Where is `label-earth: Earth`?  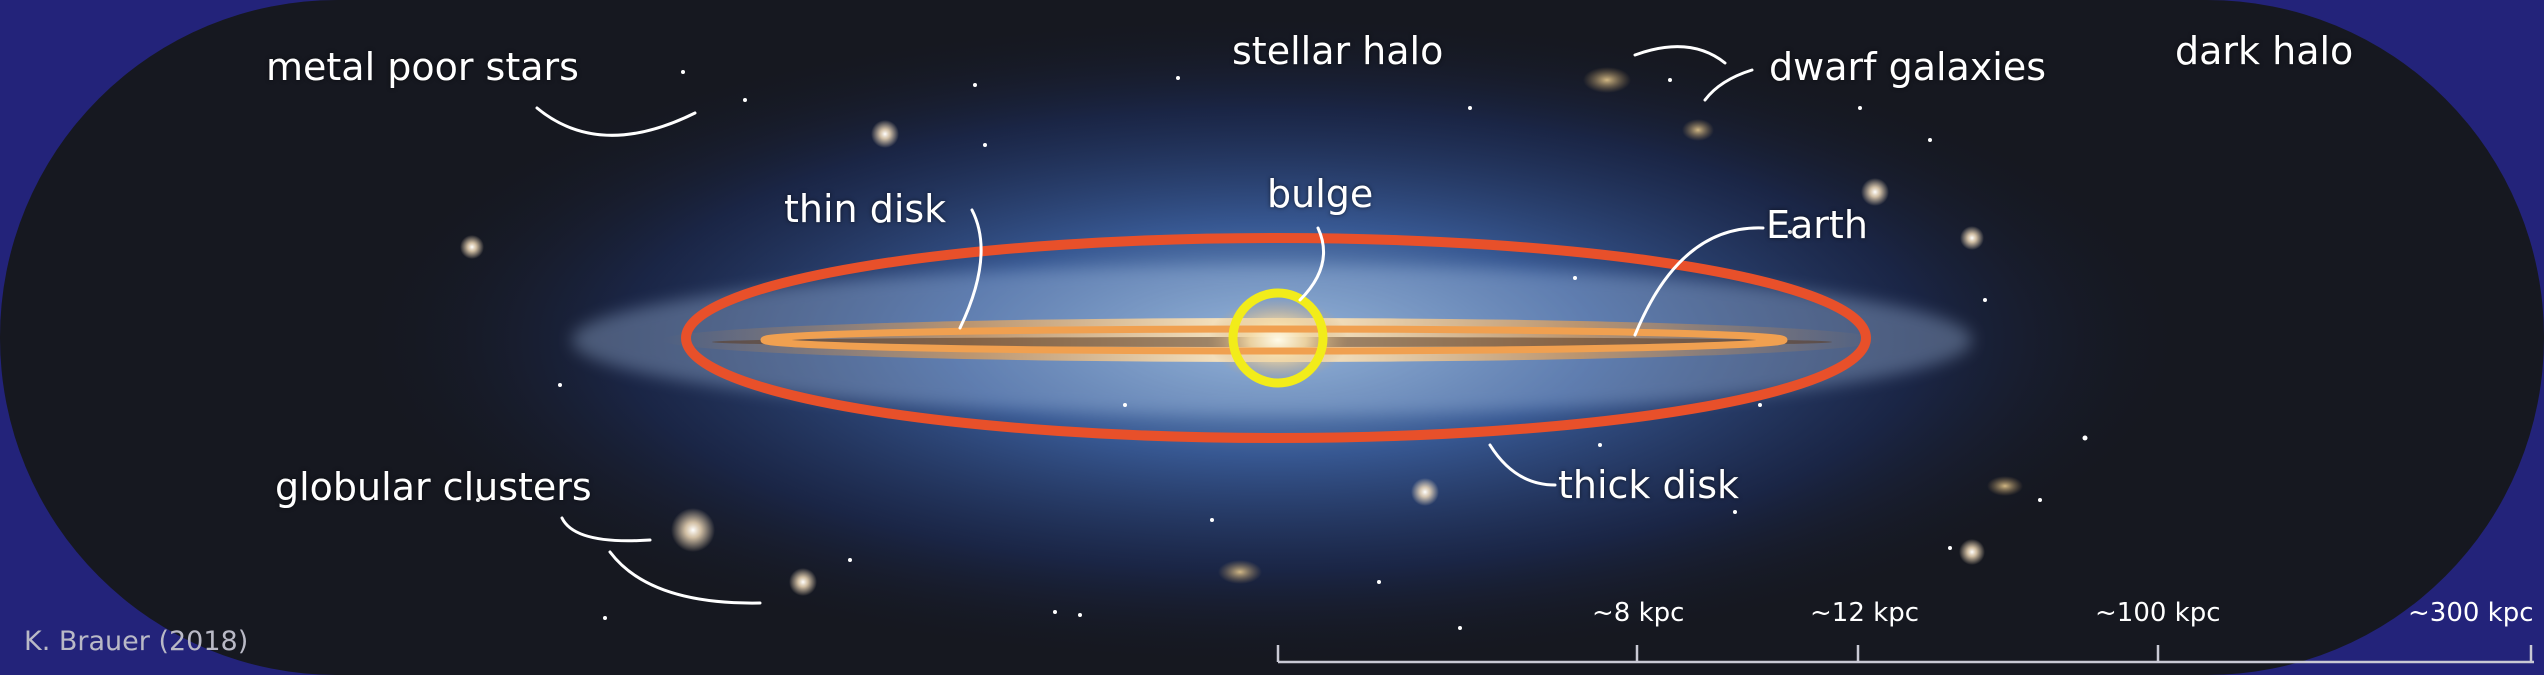 label-earth: Earth is located at coordinates (1817, 225).